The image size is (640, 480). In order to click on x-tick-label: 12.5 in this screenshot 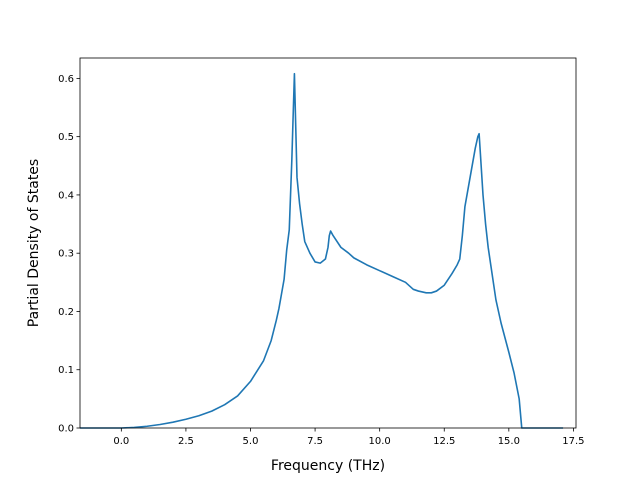, I will do `click(444, 441)`.